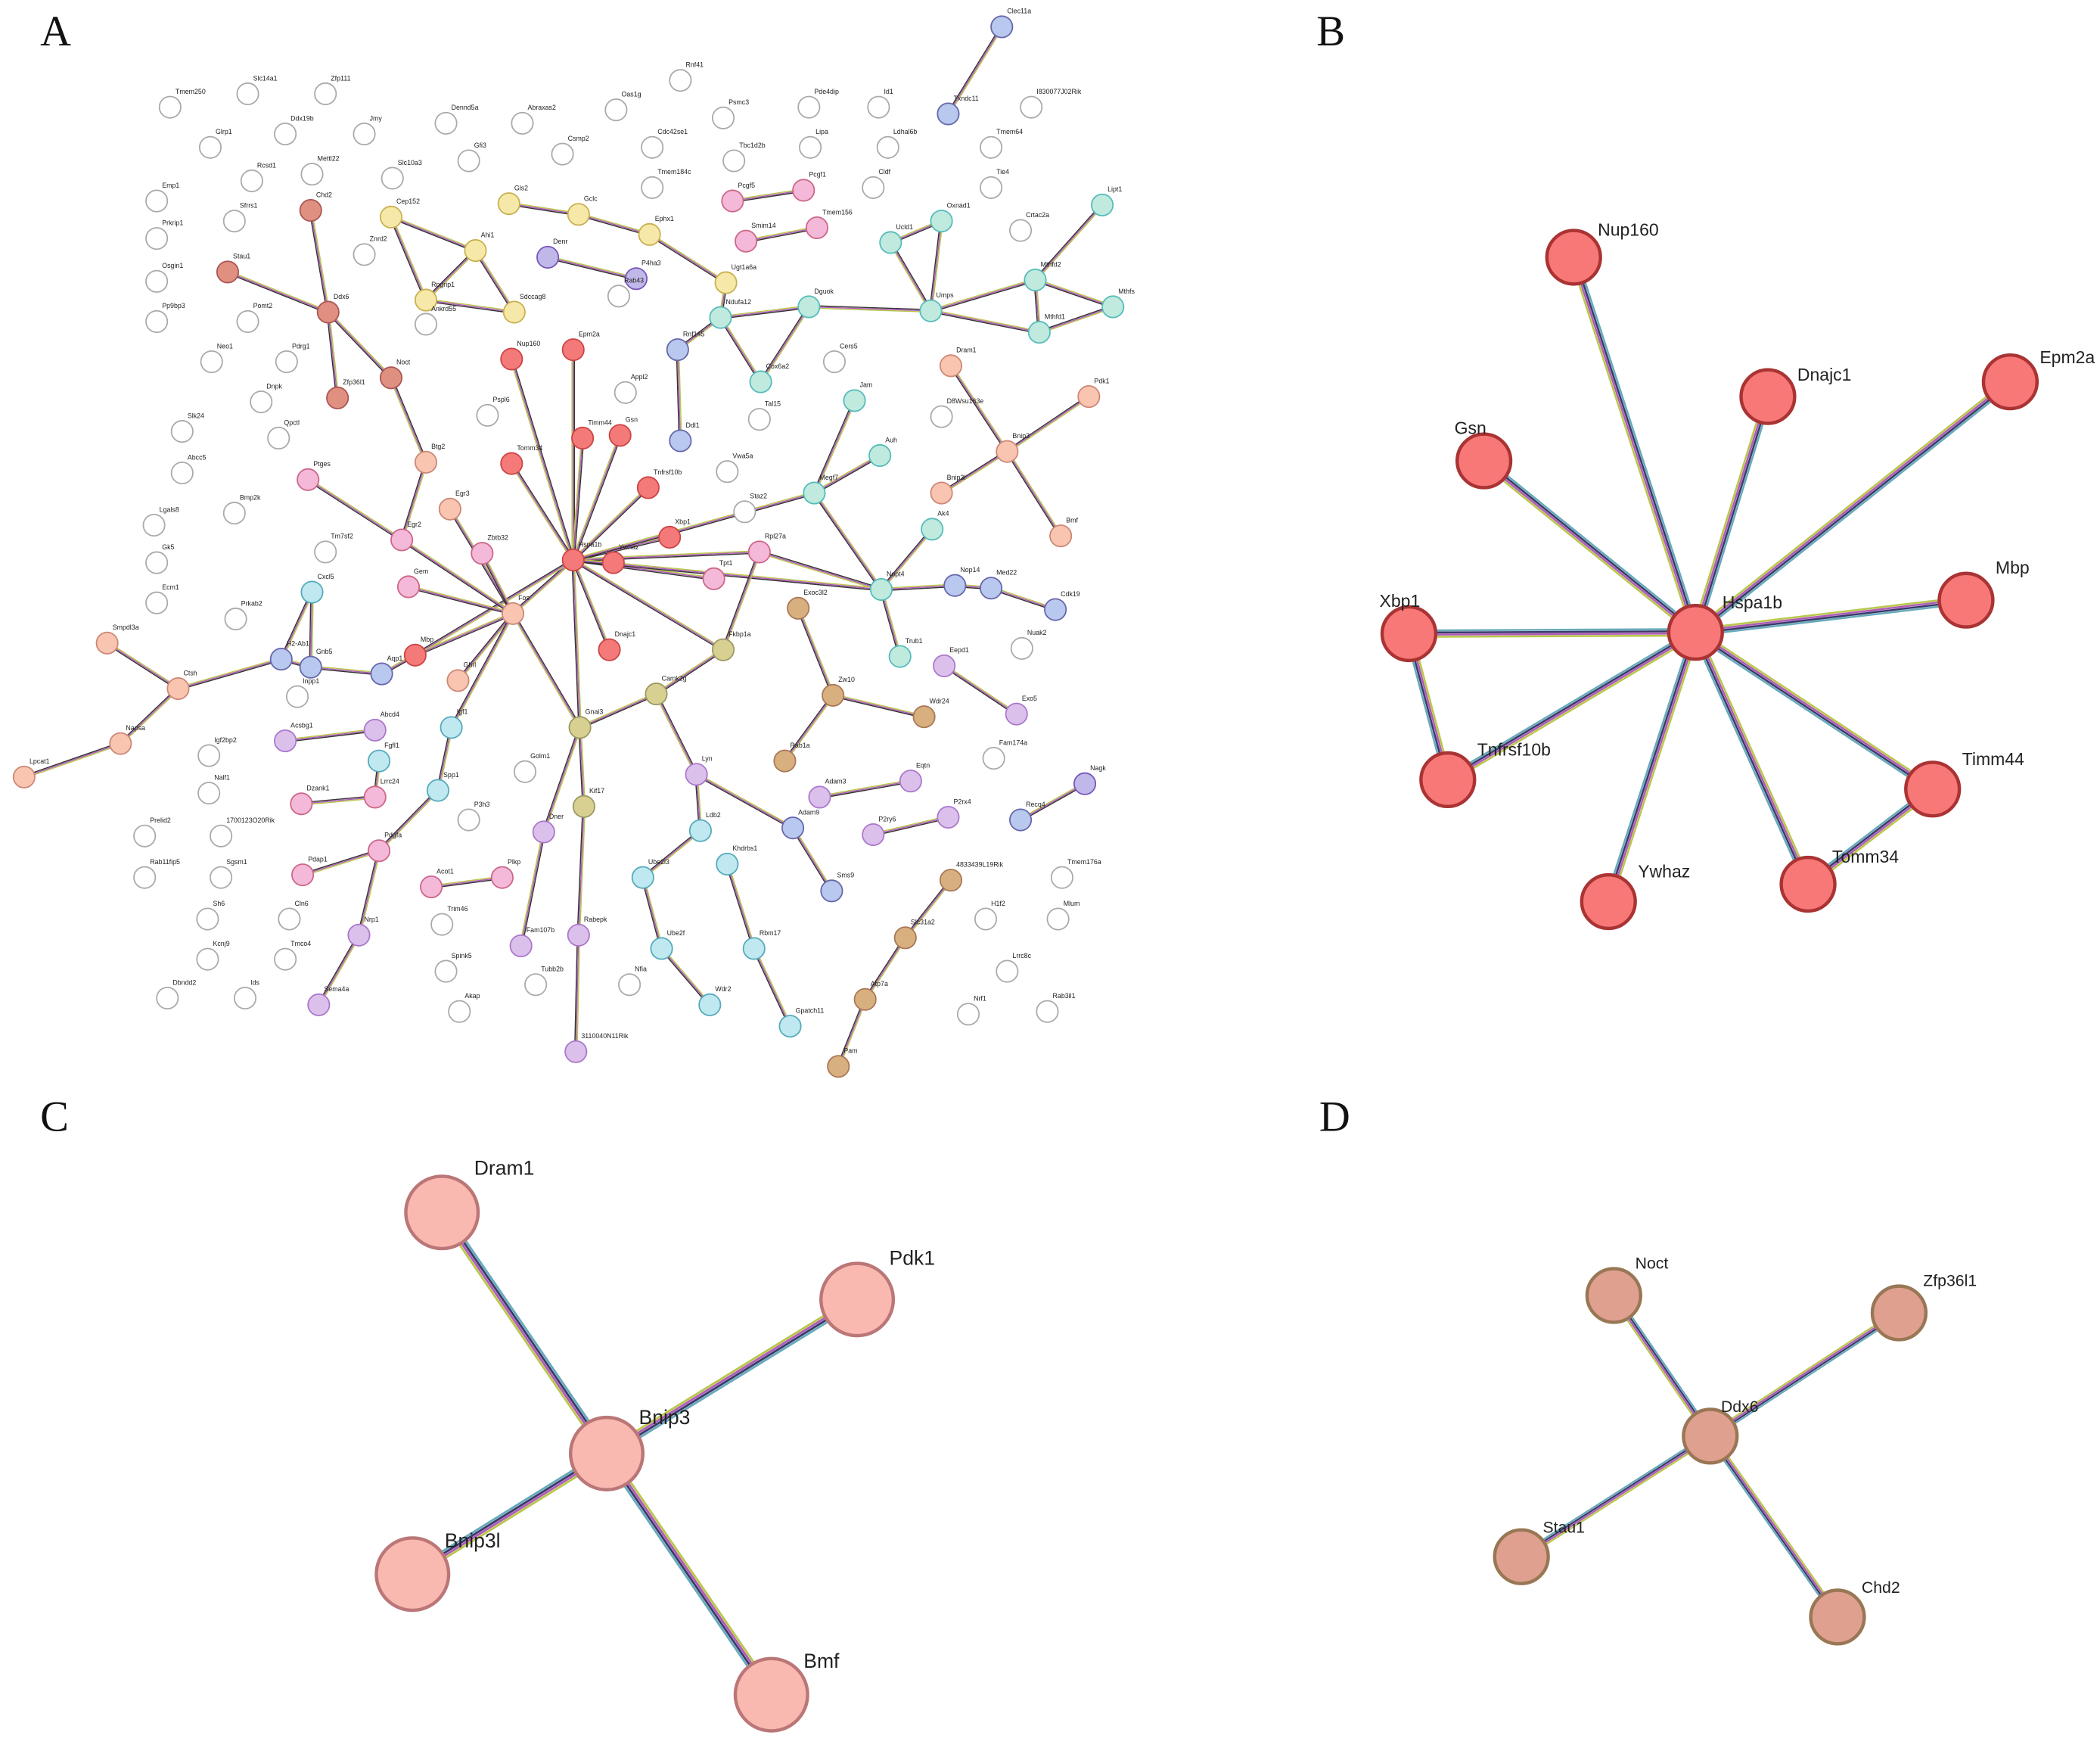 The width and height of the screenshot is (2100, 1751). I want to click on protein-label: Gpatch11, so click(810, 1010).